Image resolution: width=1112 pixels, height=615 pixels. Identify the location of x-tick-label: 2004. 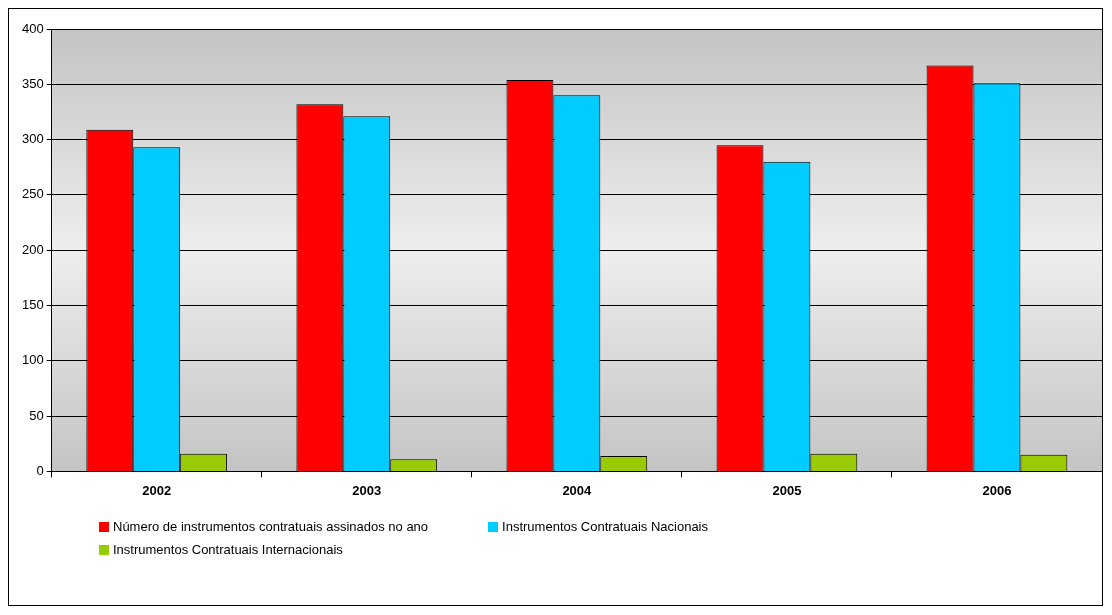
(577, 490).